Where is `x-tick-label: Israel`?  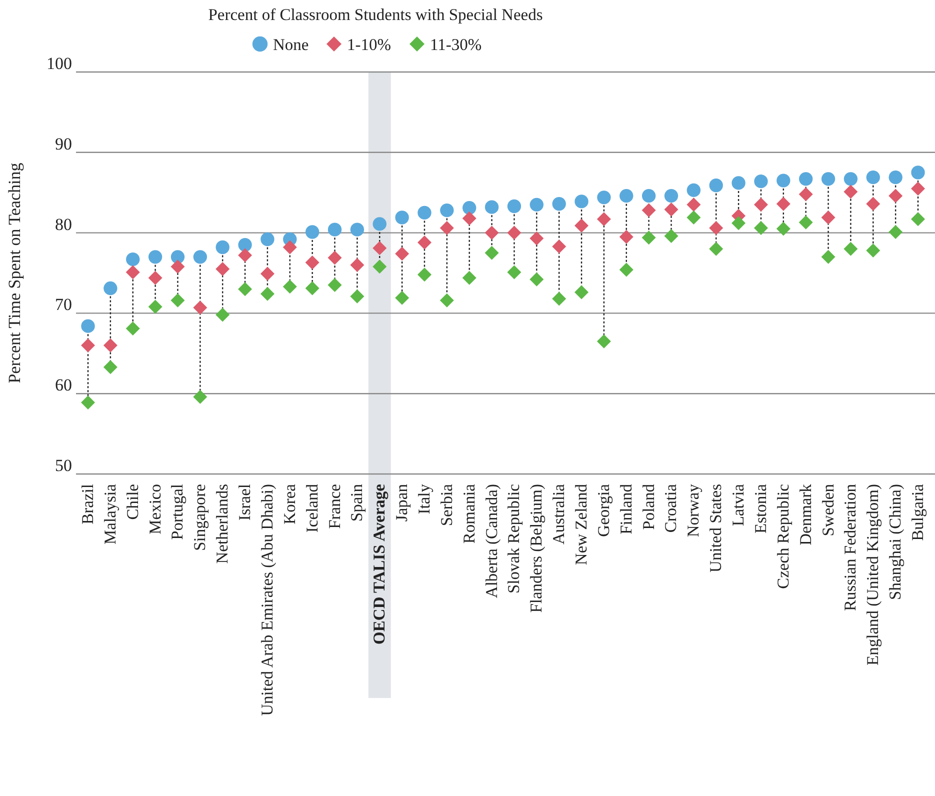
x-tick-label: Israel is located at coordinates (244, 502).